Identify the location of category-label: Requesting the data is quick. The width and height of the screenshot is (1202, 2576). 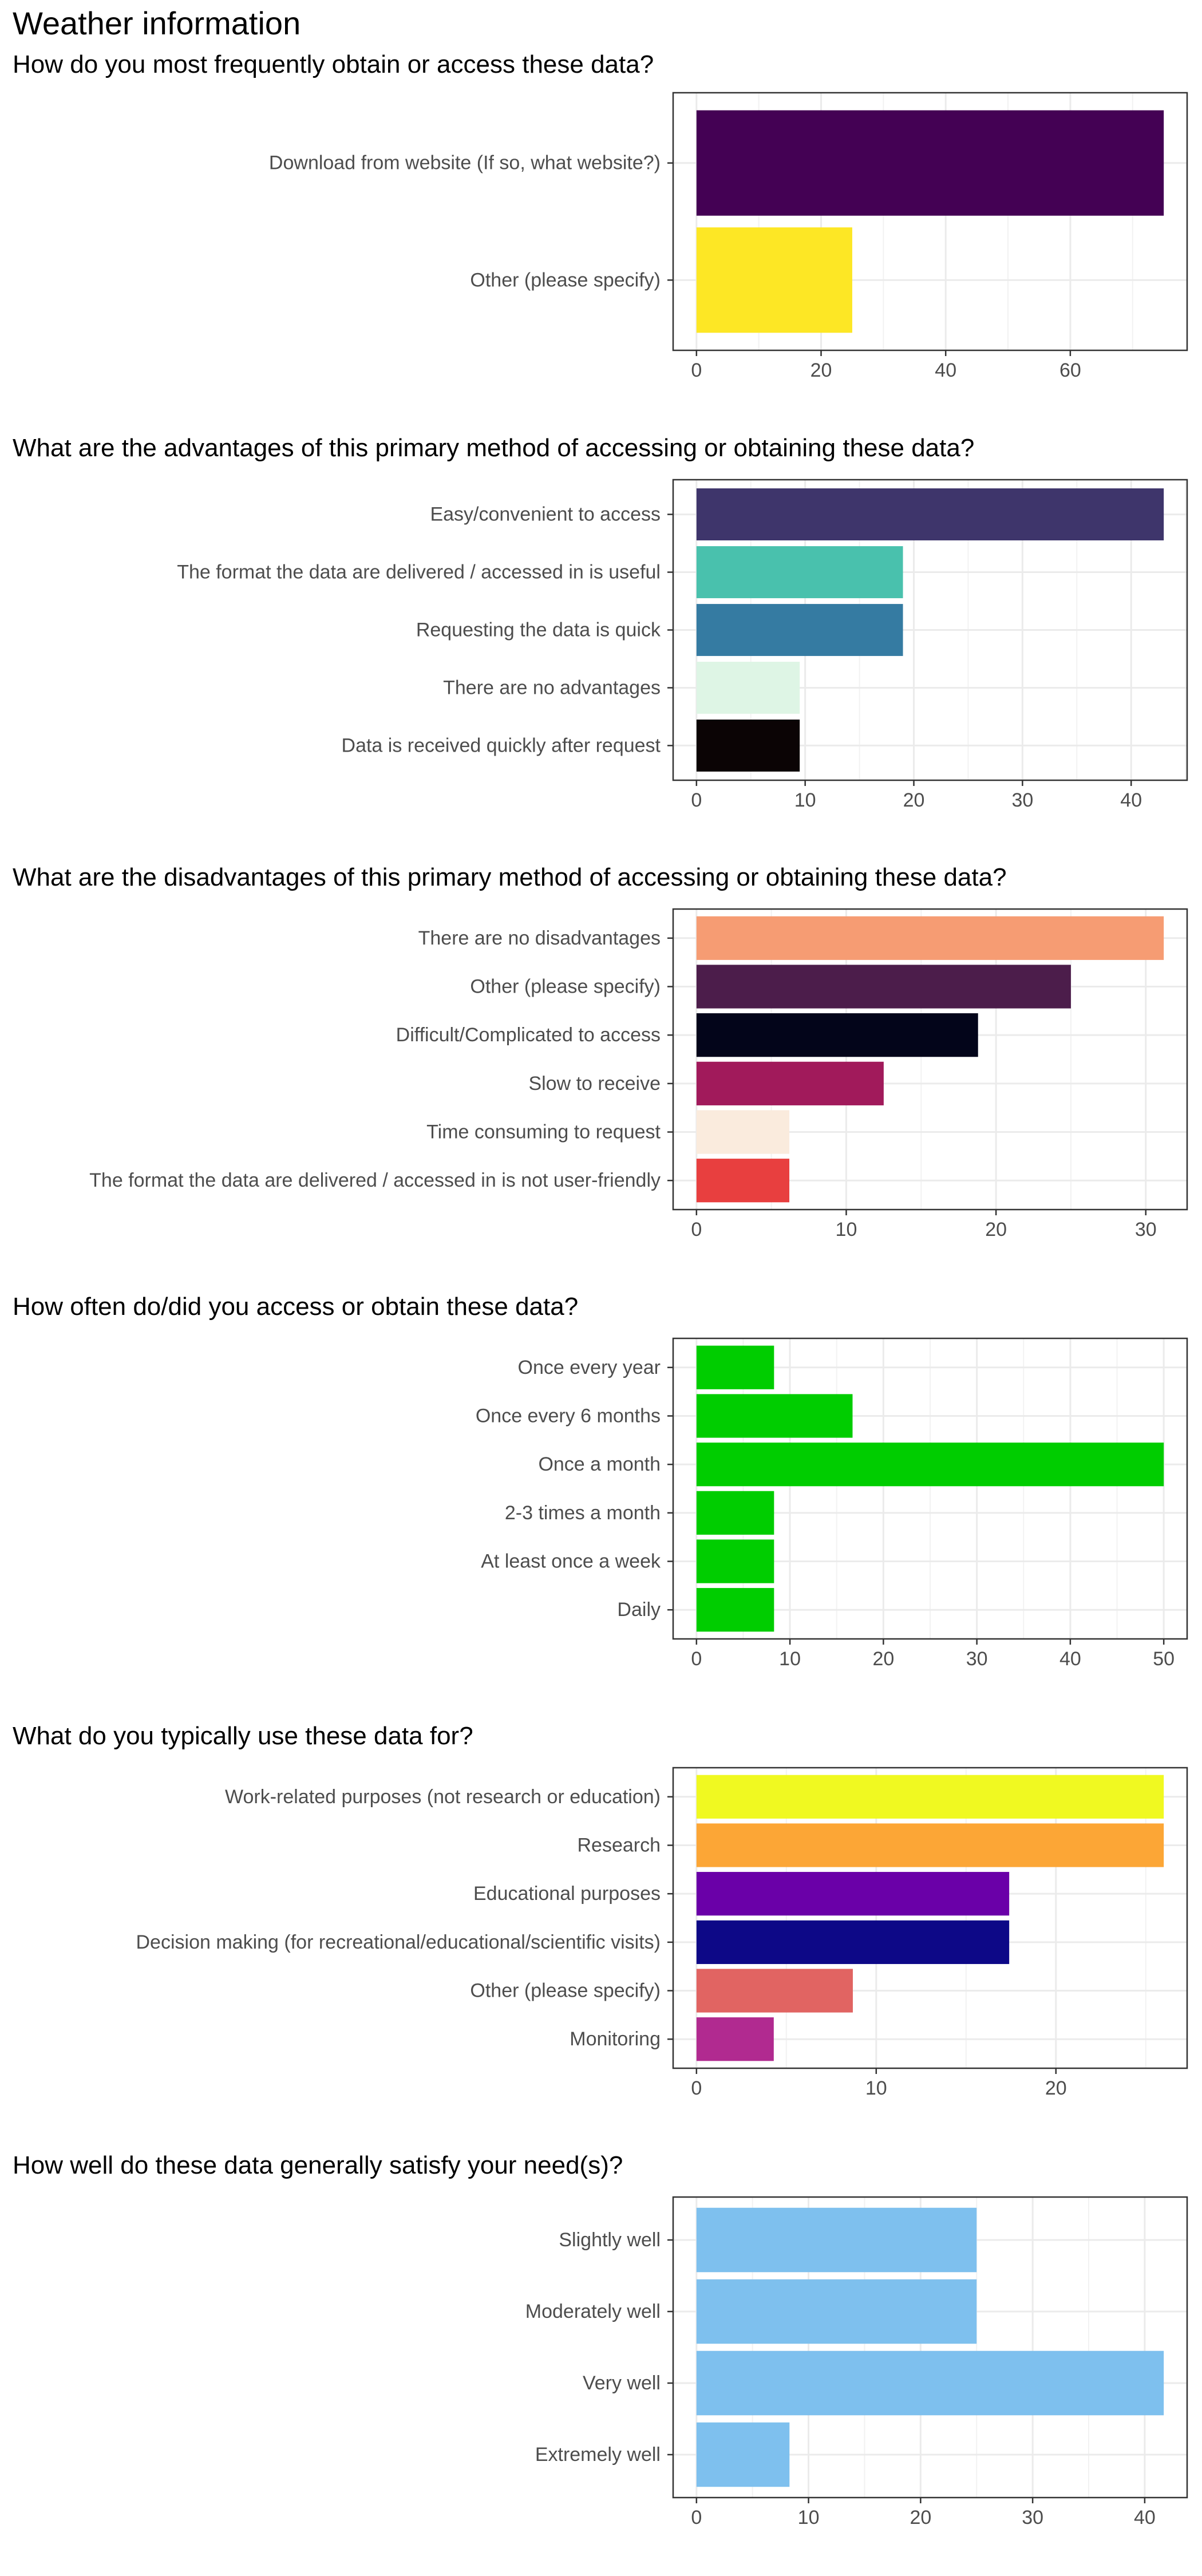
(538, 630).